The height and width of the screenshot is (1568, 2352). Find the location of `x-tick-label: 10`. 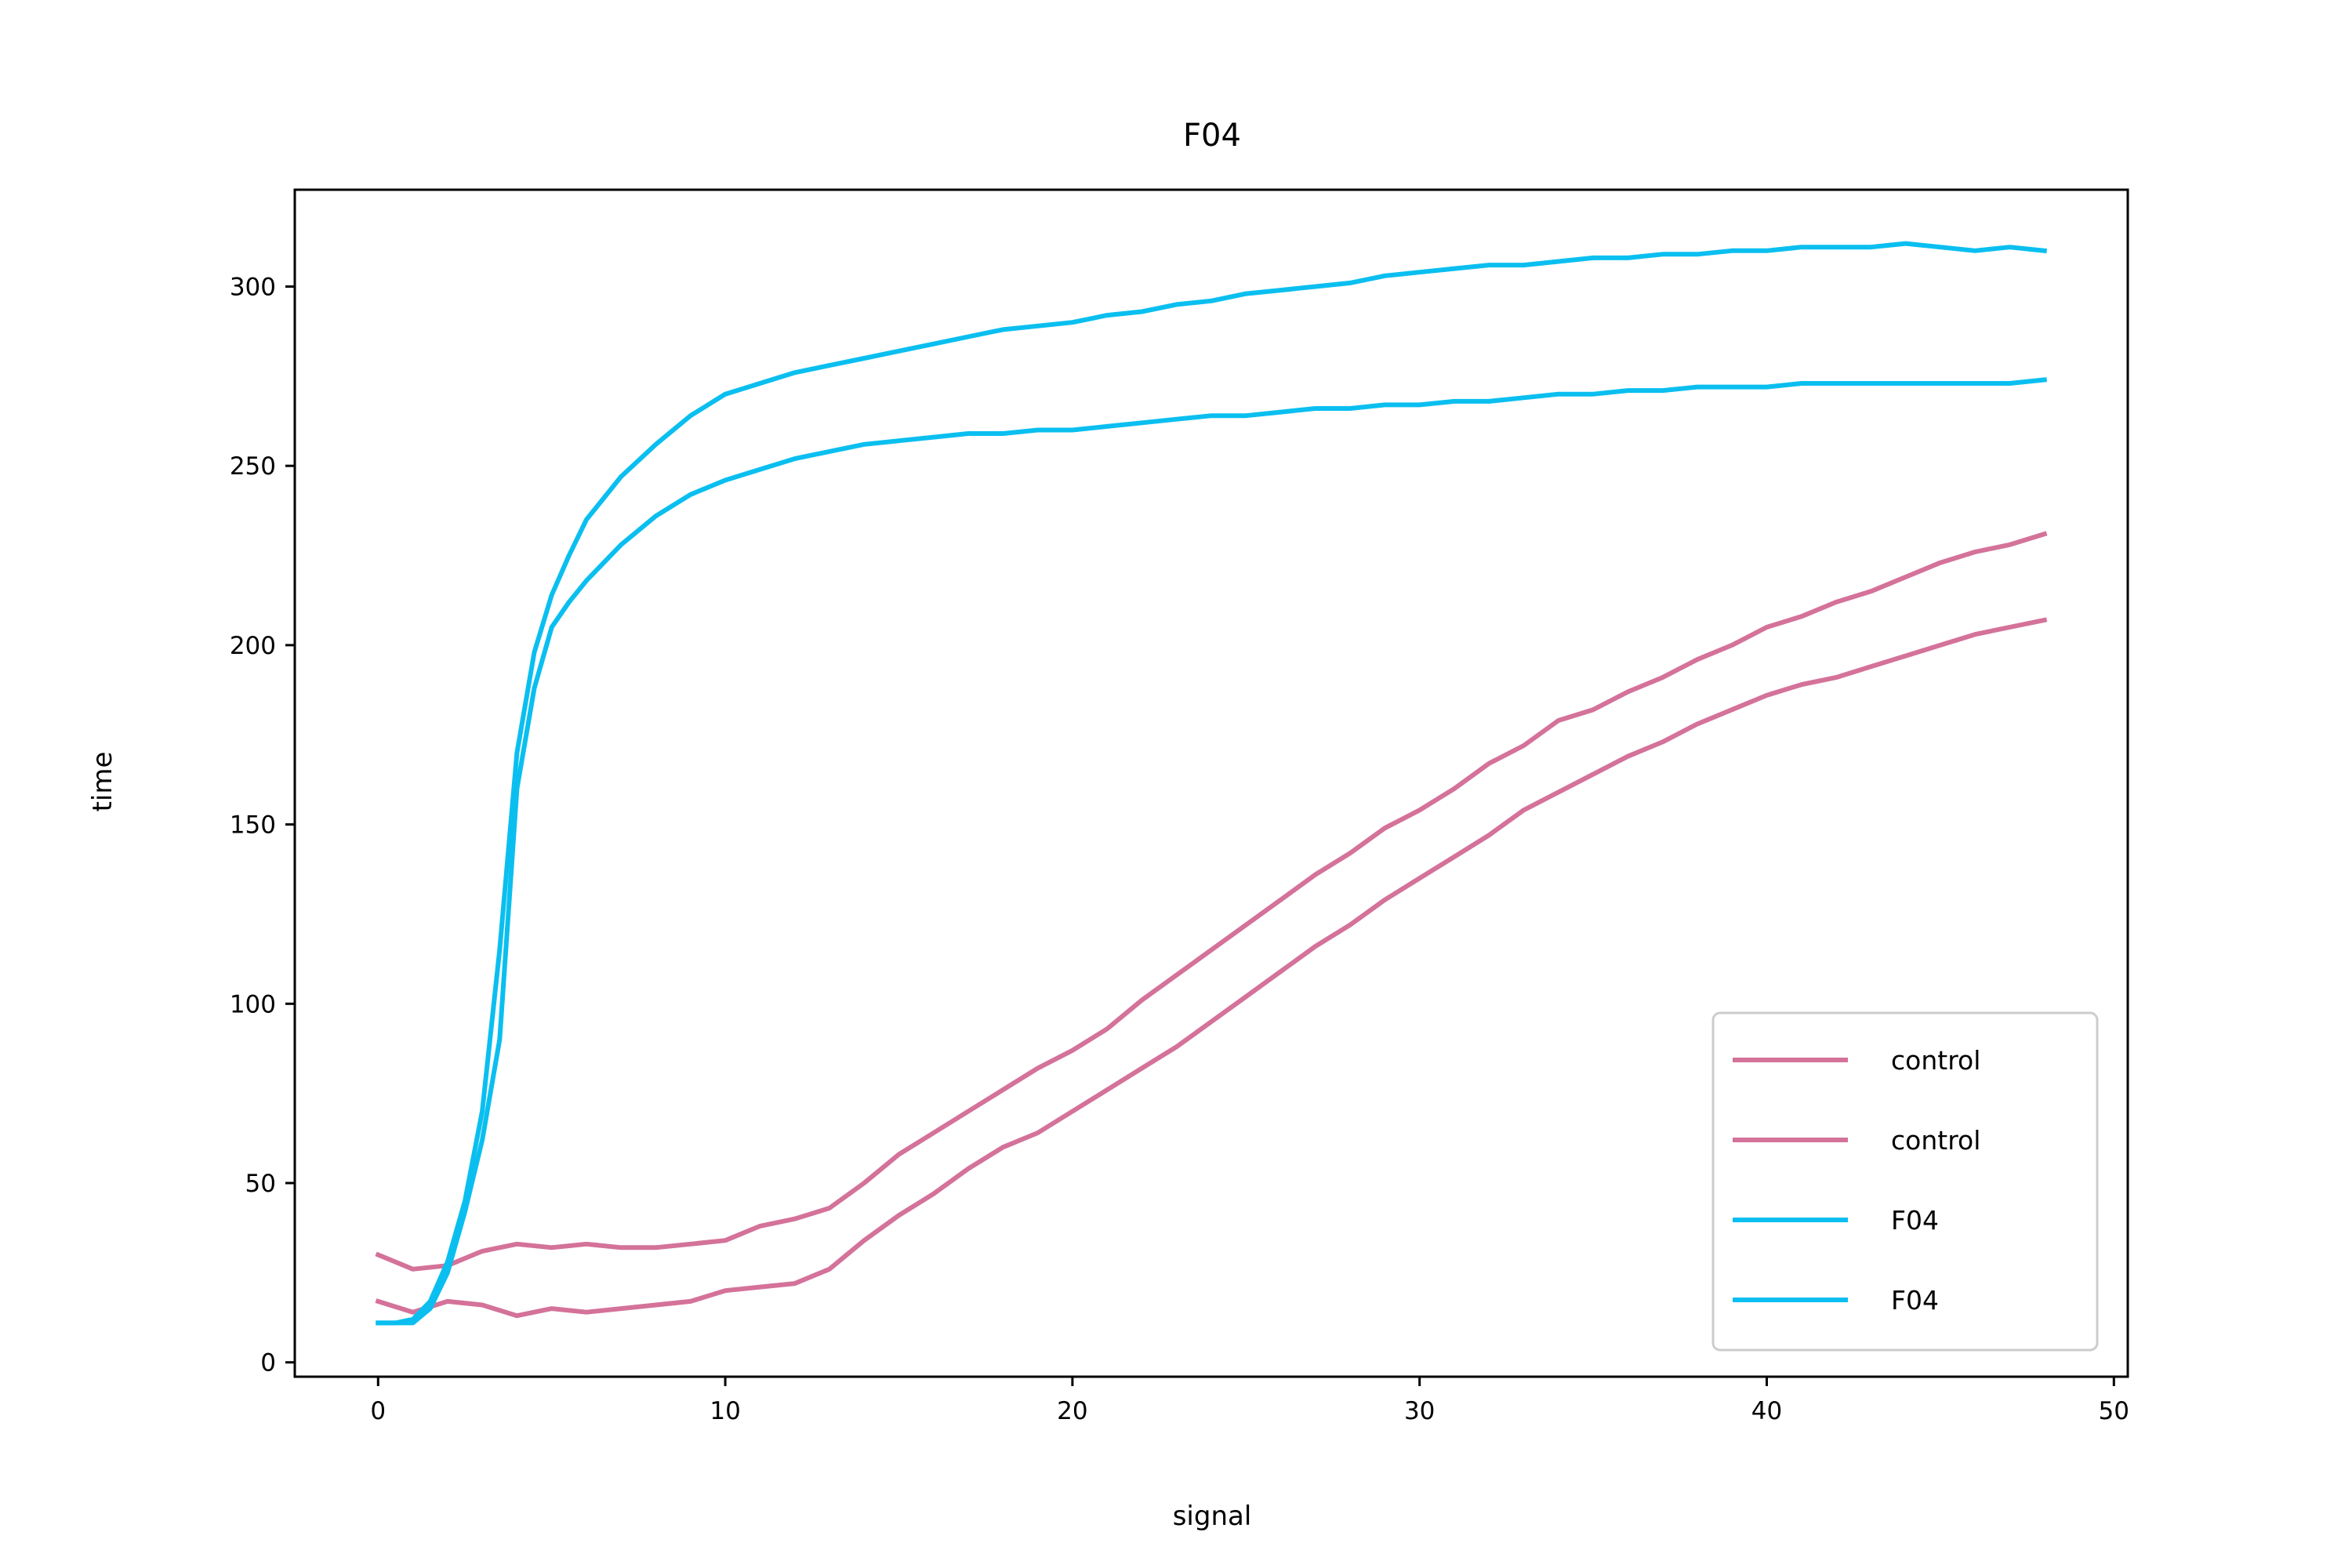

x-tick-label: 10 is located at coordinates (725, 1411).